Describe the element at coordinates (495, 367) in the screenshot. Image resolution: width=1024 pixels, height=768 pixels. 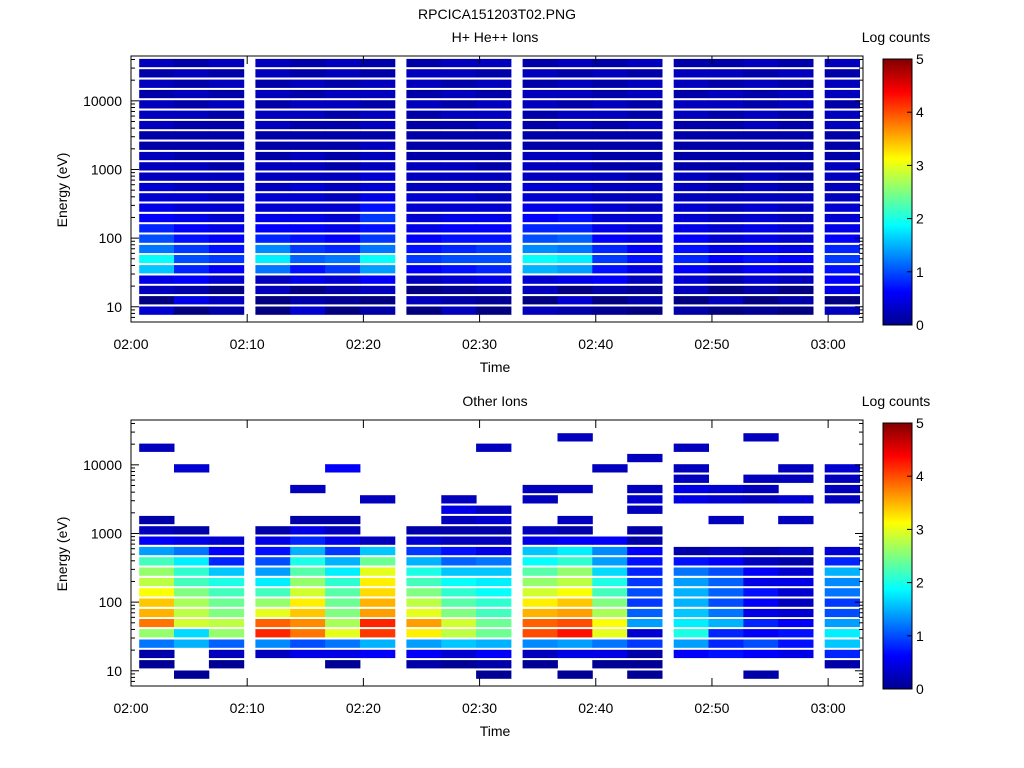
I see `x-axis-label: Time` at that location.